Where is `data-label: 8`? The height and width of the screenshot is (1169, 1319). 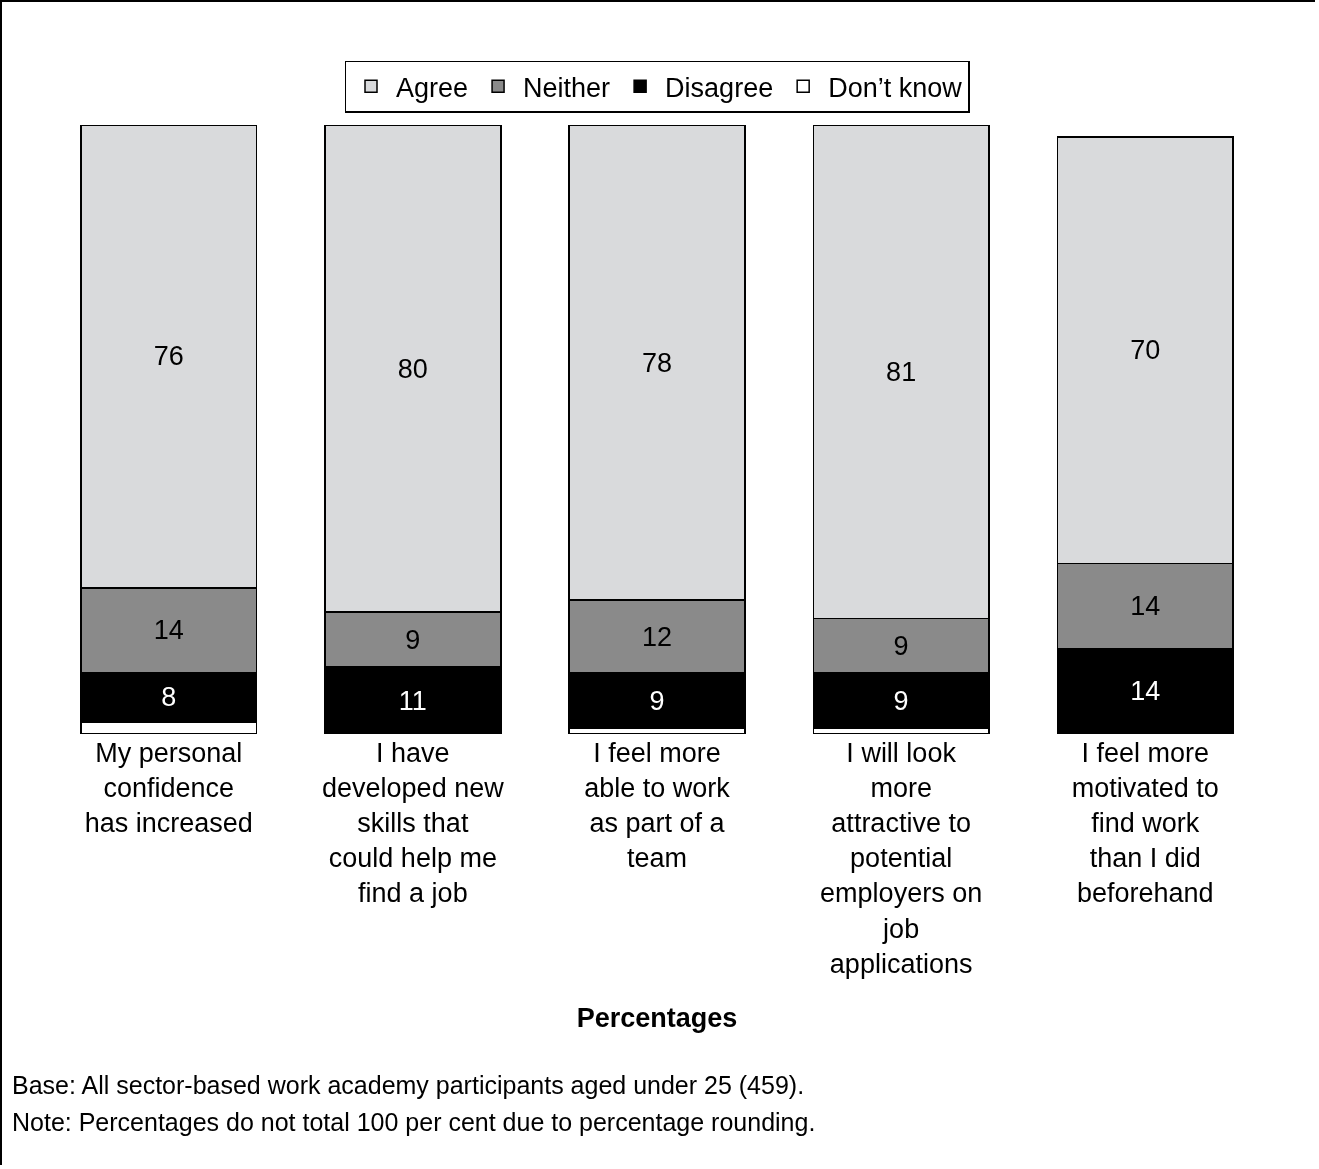
data-label: 8 is located at coordinates (169, 697).